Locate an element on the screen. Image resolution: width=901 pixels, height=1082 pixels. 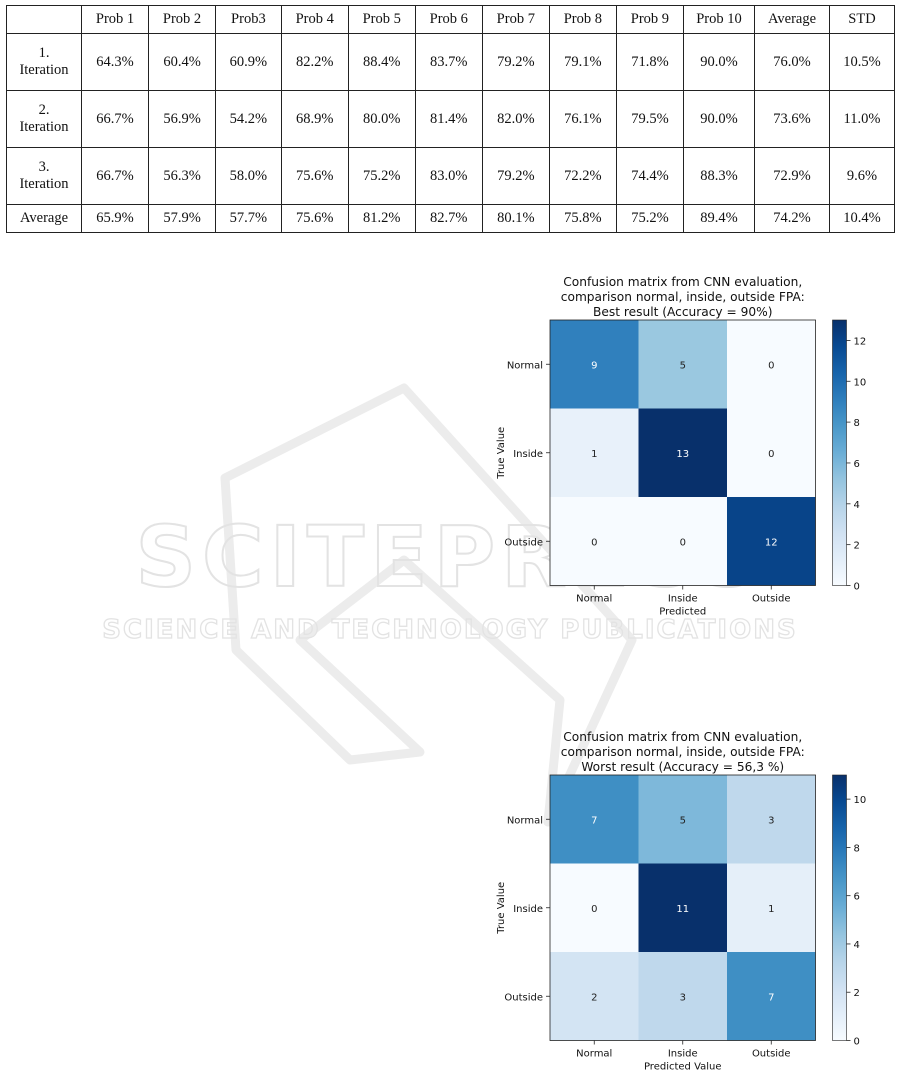
y-tick-label: Inside is located at coordinates (528, 909).